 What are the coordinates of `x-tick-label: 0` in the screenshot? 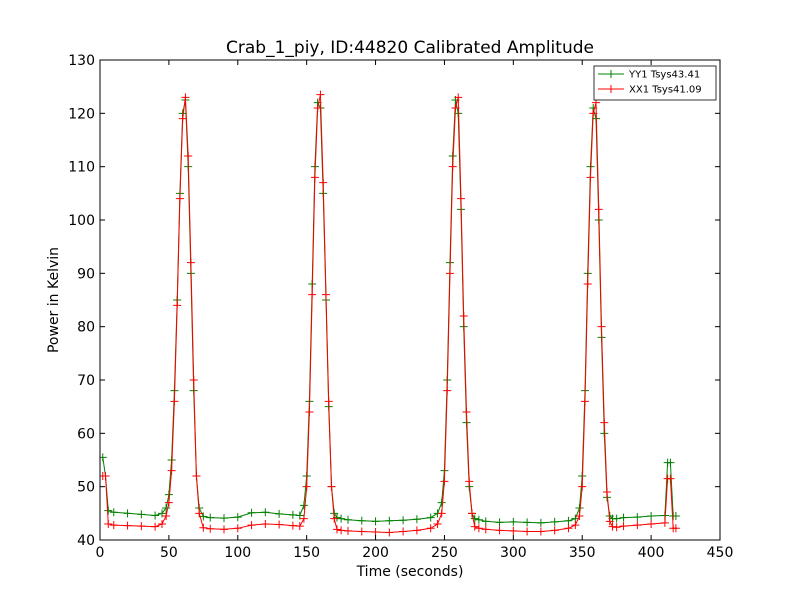 It's located at (100, 553).